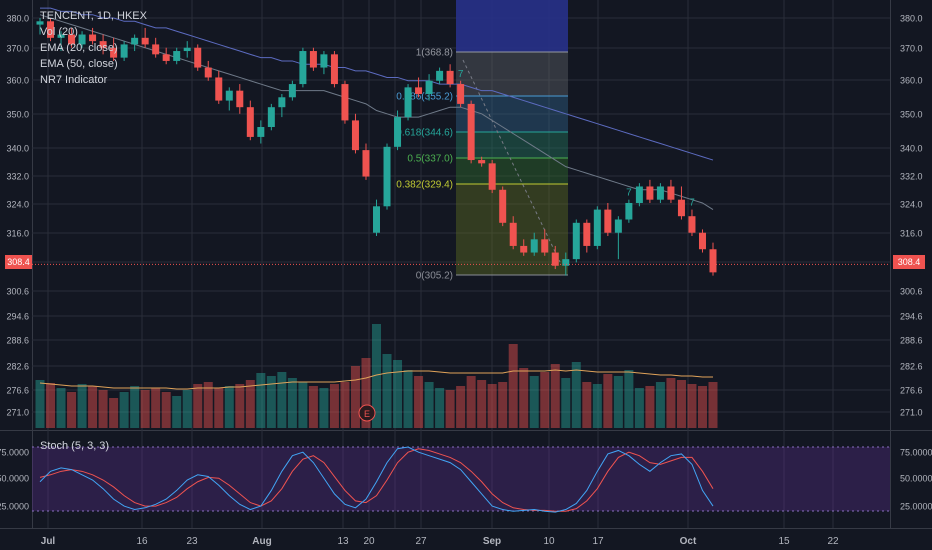 This screenshot has height=550, width=932. What do you see at coordinates (17, 292) in the screenshot?
I see `left-price-tick: 300.6` at bounding box center [17, 292].